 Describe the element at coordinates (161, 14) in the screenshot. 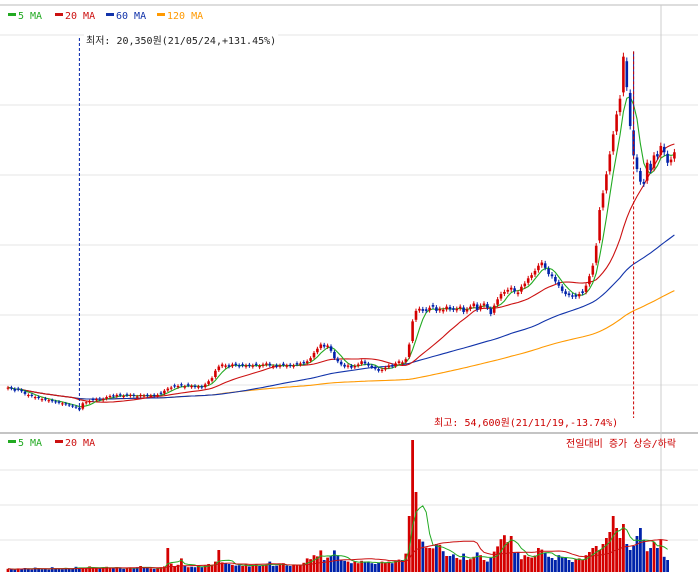

I see `legend-swatch` at that location.